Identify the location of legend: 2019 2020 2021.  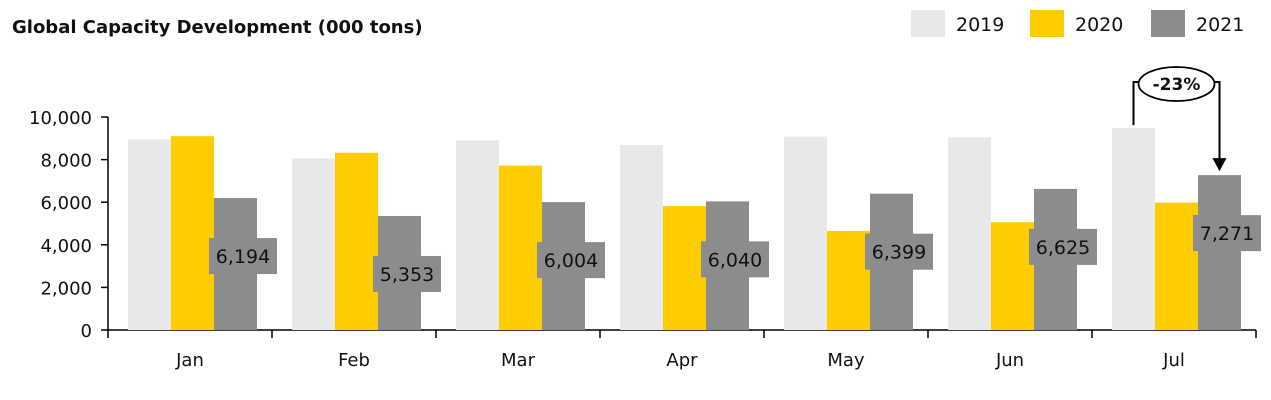
(1077, 23).